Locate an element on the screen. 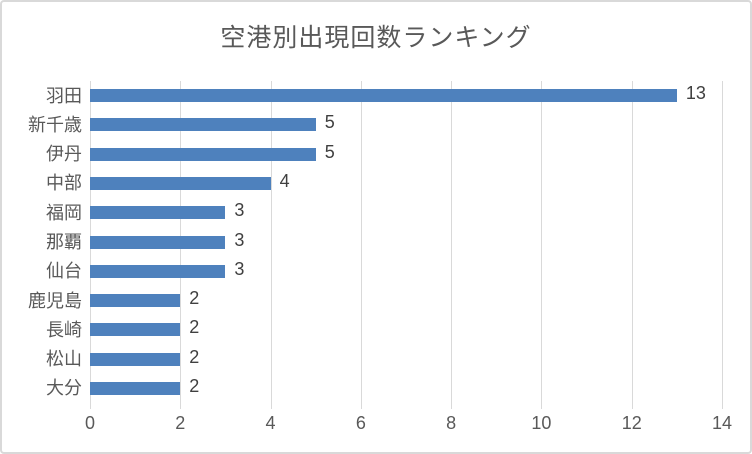 The image size is (752, 454). bar-長崎 is located at coordinates (135, 330).